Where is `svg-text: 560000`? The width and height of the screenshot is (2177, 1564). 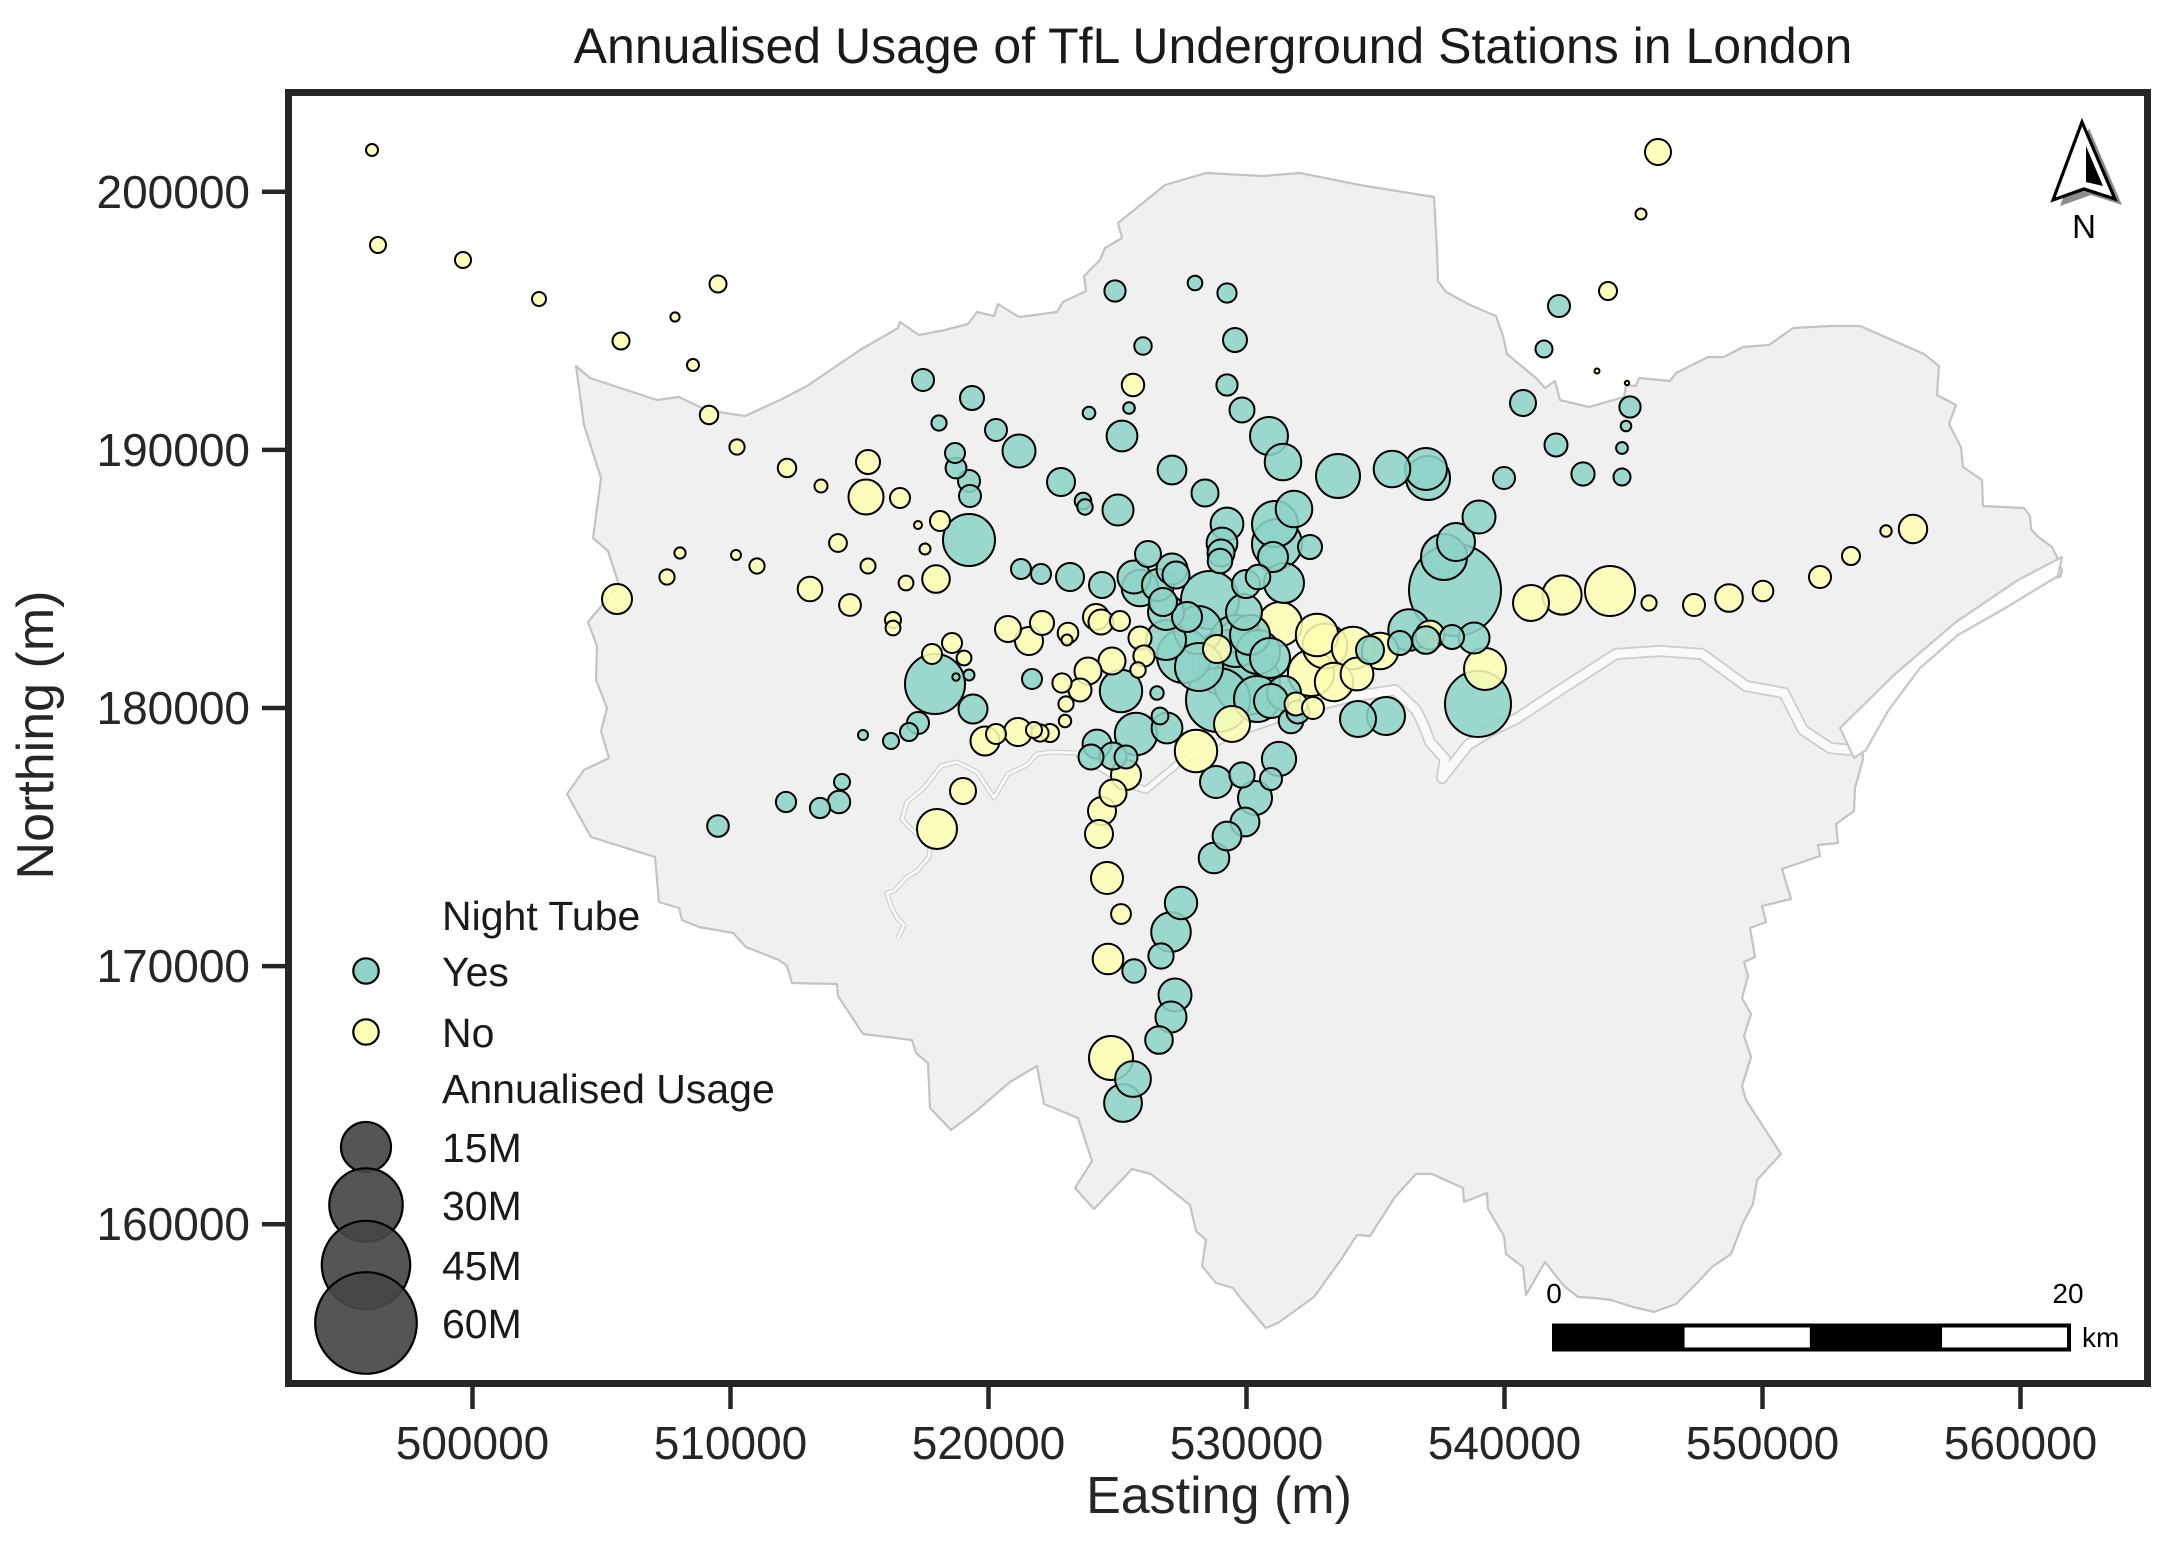
svg-text: 560000 is located at coordinates (2021, 1443).